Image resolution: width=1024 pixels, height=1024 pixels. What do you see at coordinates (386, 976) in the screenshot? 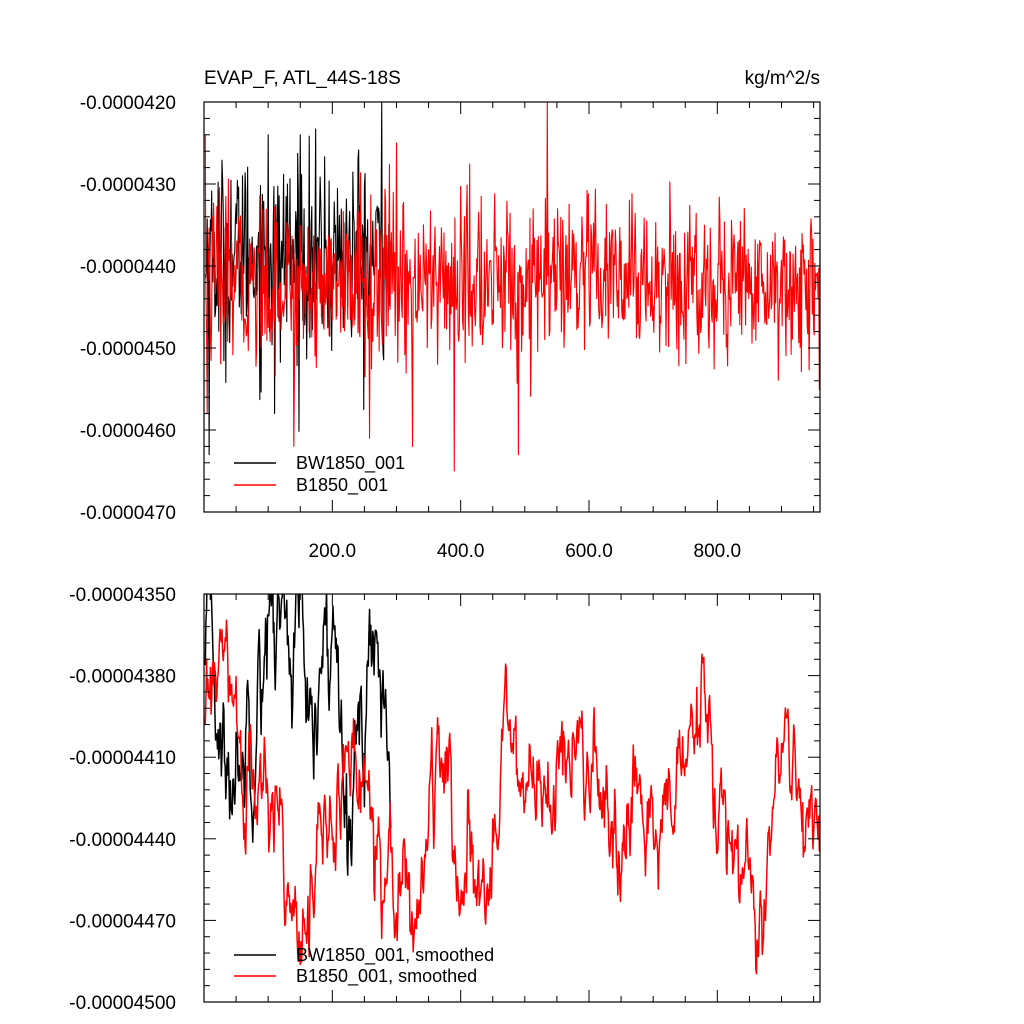
I see `legend-label: B1850_001, smoothed` at bounding box center [386, 976].